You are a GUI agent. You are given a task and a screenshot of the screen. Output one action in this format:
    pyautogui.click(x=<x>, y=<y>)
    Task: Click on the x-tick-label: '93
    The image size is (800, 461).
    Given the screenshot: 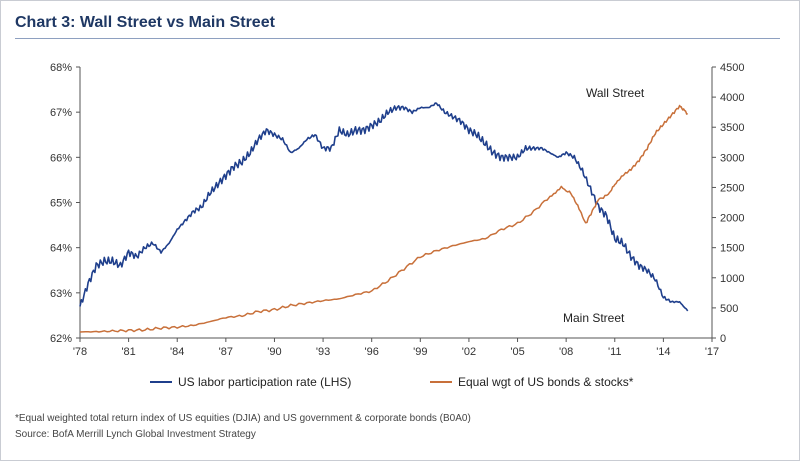 What is the action you would take?
    pyautogui.click(x=323, y=352)
    